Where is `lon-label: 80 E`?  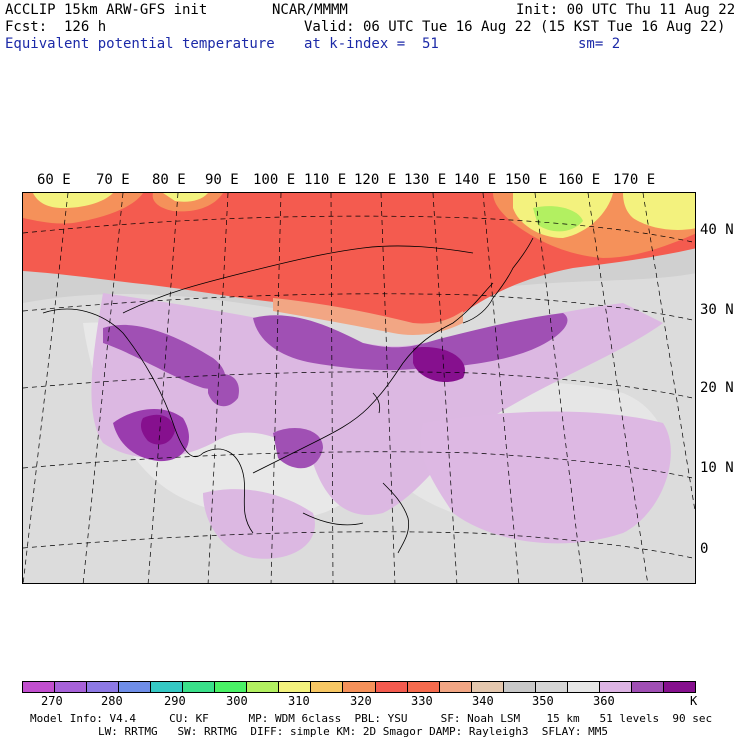 lon-label: 80 E is located at coordinates (169, 180).